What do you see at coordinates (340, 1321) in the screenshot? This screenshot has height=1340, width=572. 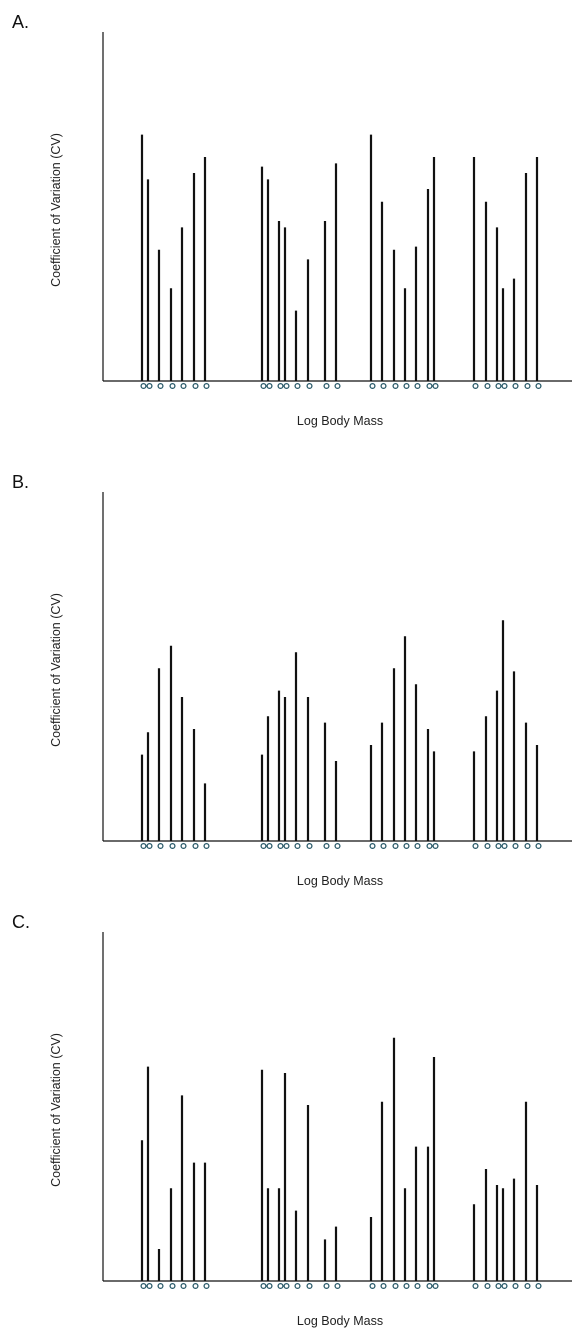 I see `x-axis-label-c: Log Body Mass` at bounding box center [340, 1321].